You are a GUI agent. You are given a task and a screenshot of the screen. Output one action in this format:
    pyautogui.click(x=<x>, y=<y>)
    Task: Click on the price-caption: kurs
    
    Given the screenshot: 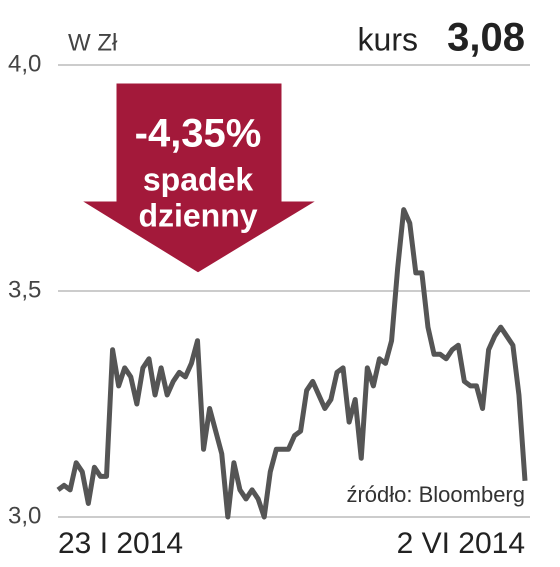 What is the action you would take?
    pyautogui.click(x=388, y=39)
    